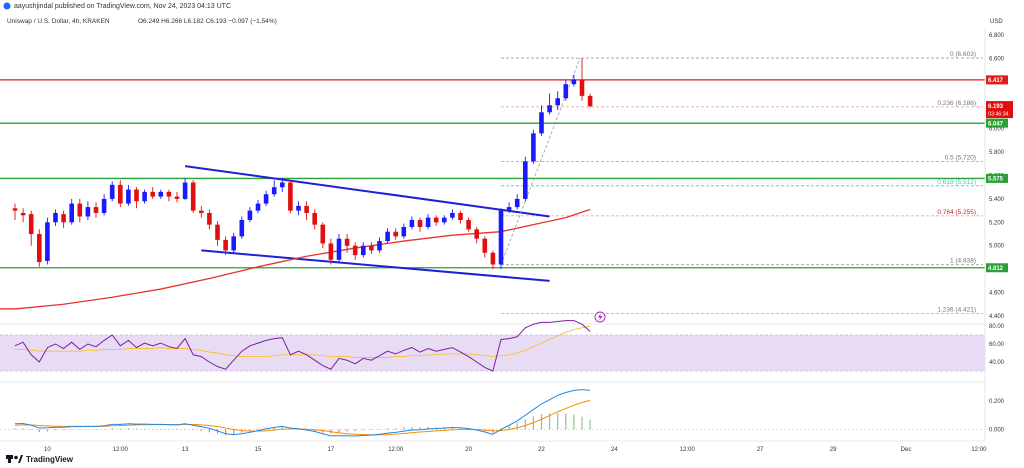 The image size is (1024, 468). Describe the element at coordinates (833, 450) in the screenshot. I see `time-tick-label: 29` at that location.